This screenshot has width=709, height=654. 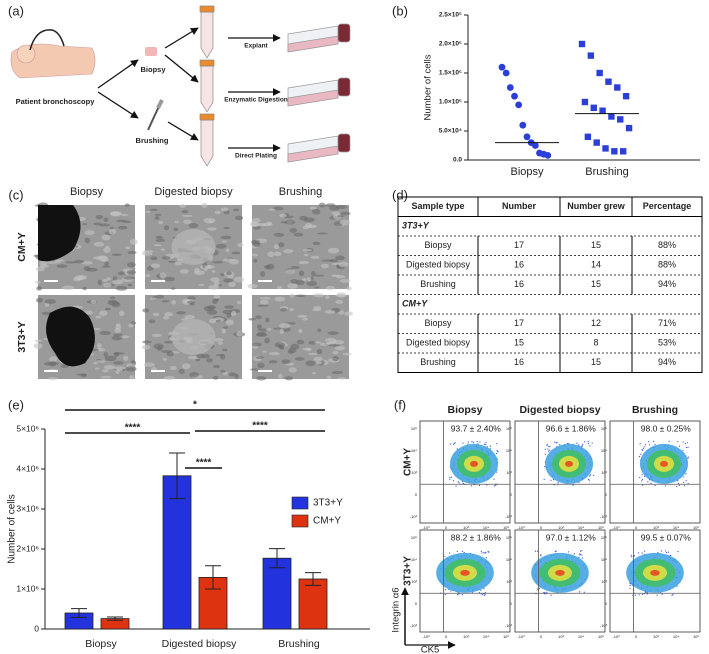 What do you see at coordinates (27, 588) in the screenshot?
I see `y-tick-label: 1×10⁶` at bounding box center [27, 588].